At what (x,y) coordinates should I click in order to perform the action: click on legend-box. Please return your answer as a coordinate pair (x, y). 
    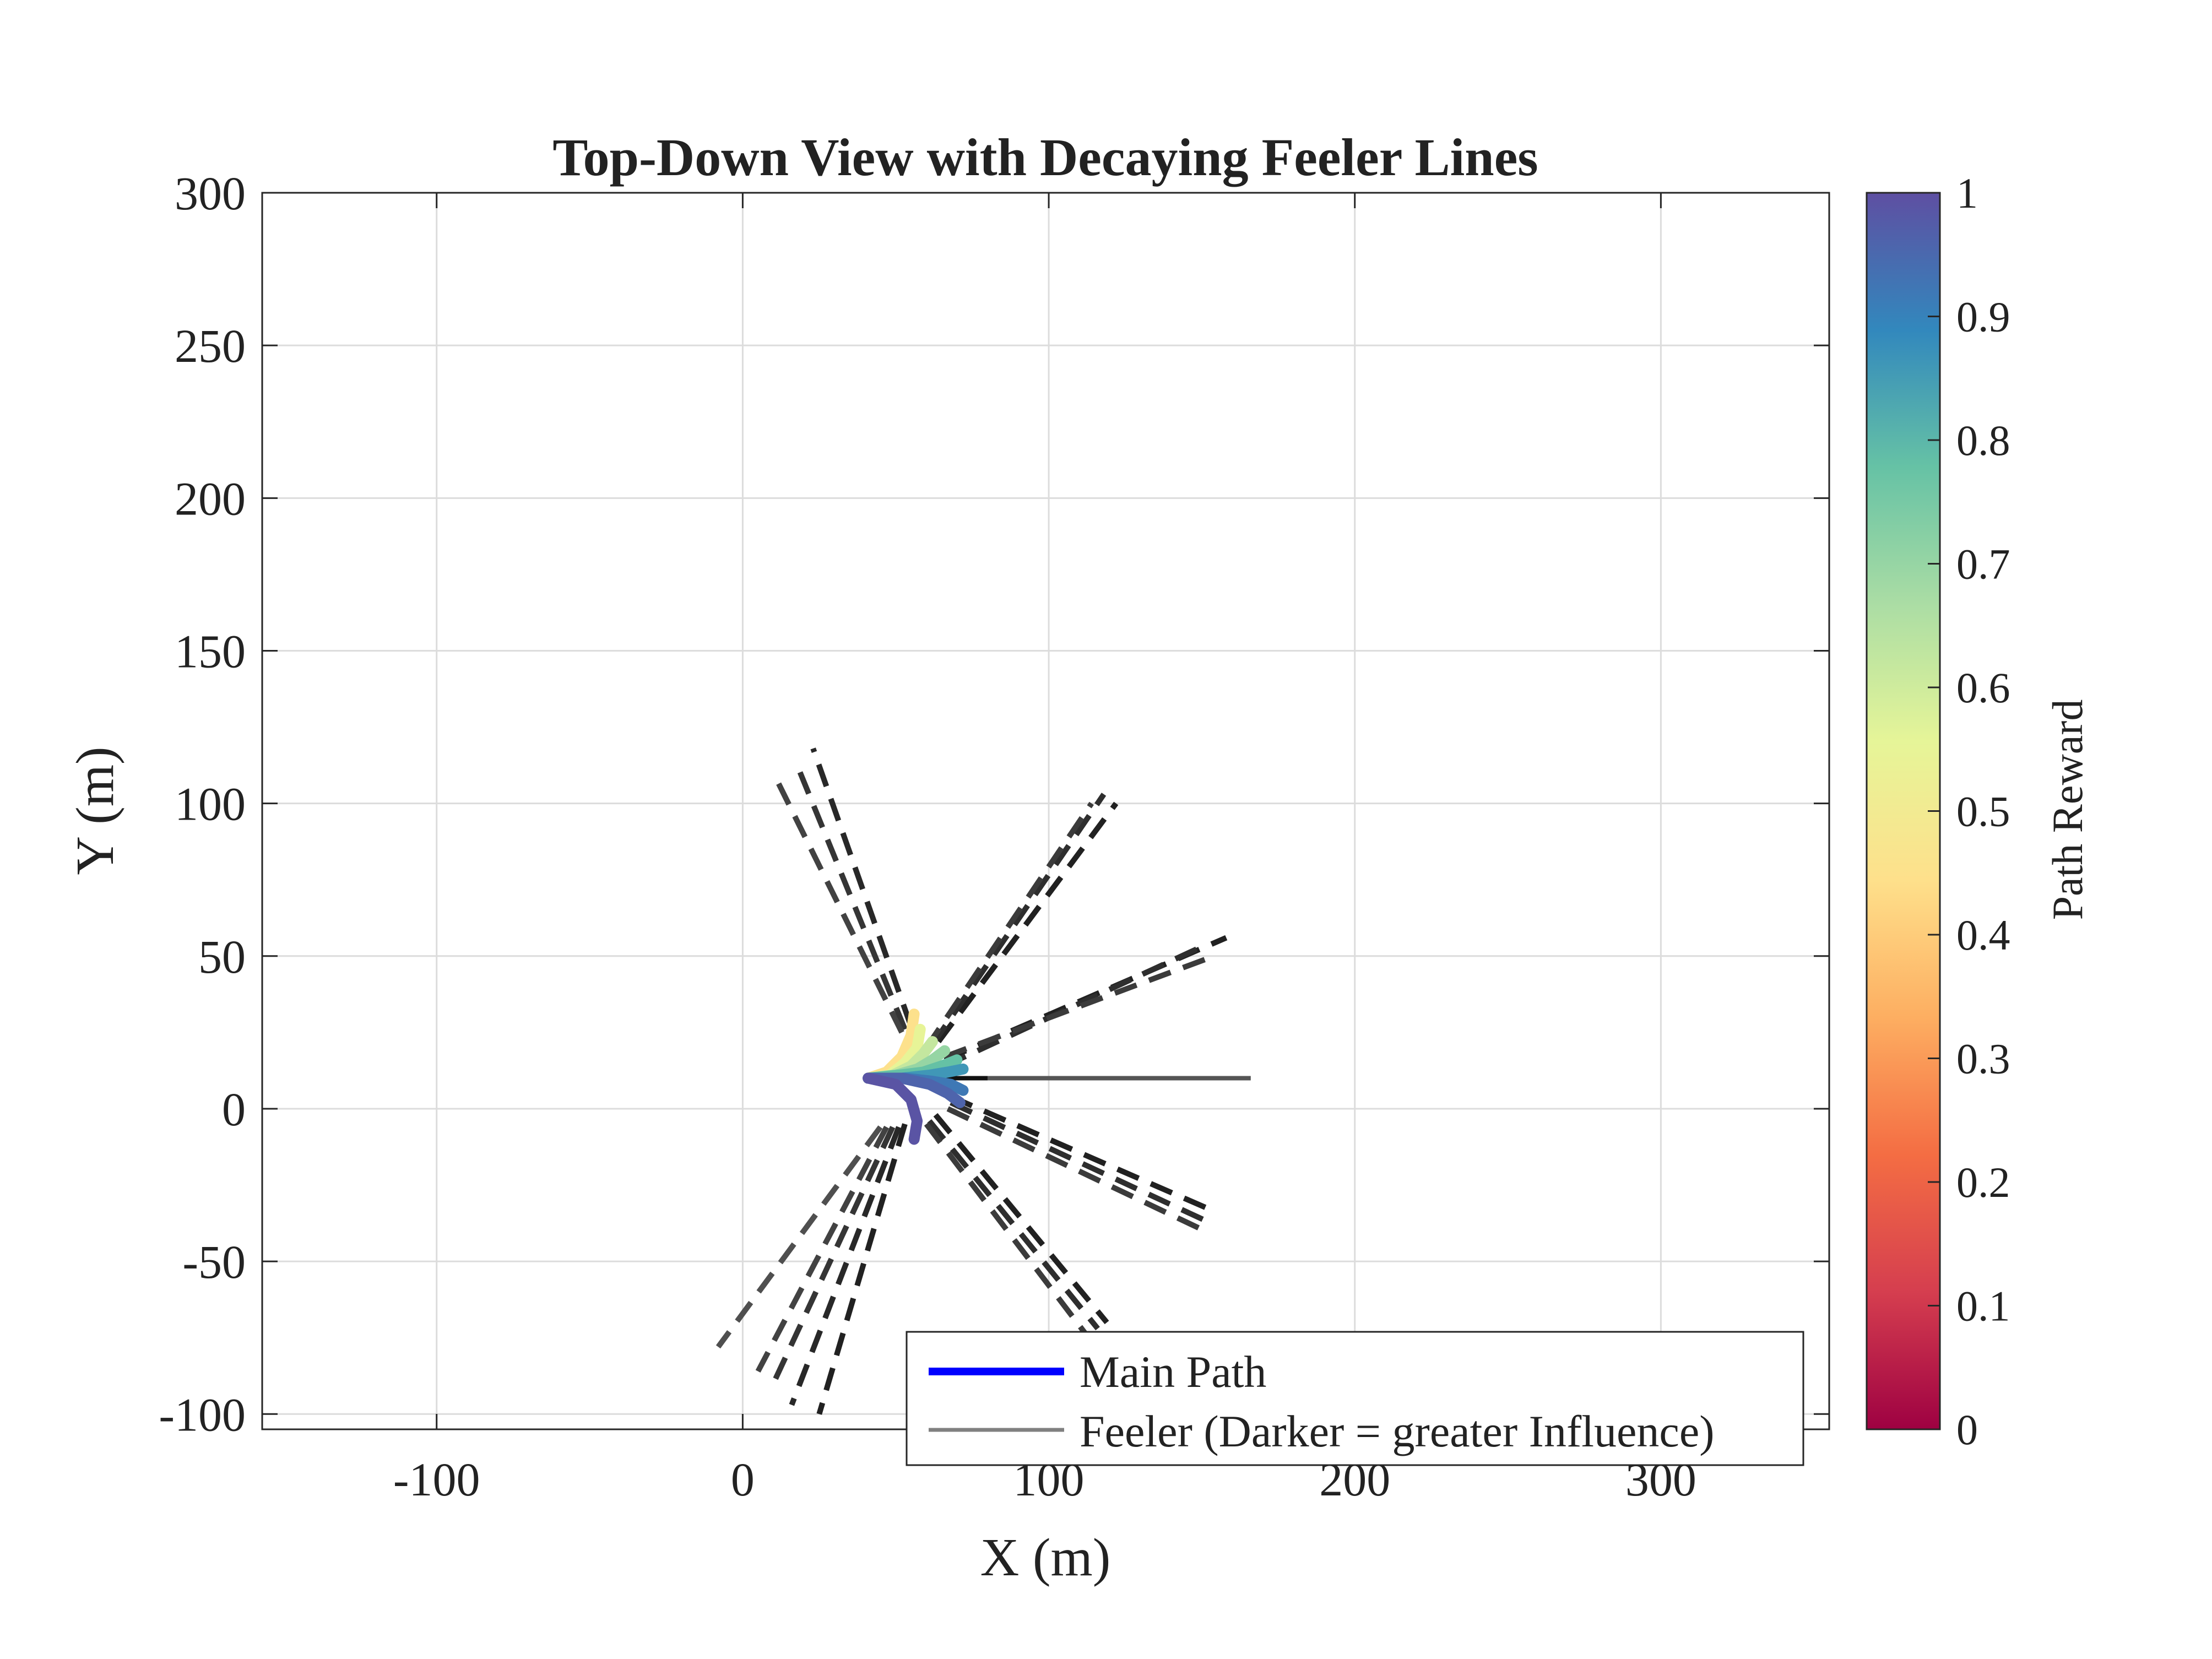
    Looking at the image, I should click on (1355, 1398).